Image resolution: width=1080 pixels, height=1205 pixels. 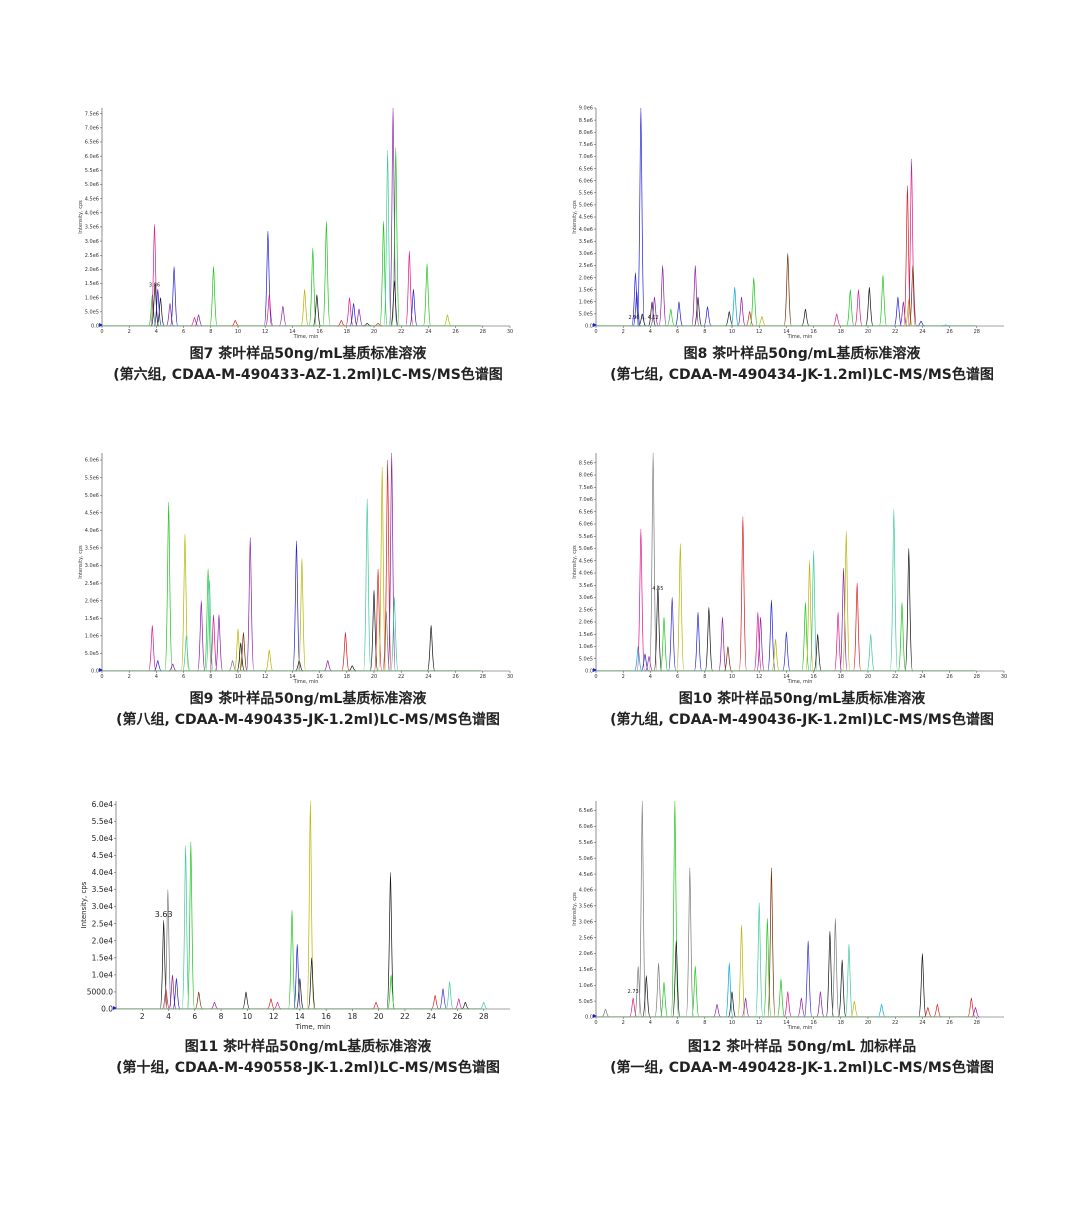 What do you see at coordinates (210, 677) in the screenshot?
I see `x-tick-label: 8` at bounding box center [210, 677].